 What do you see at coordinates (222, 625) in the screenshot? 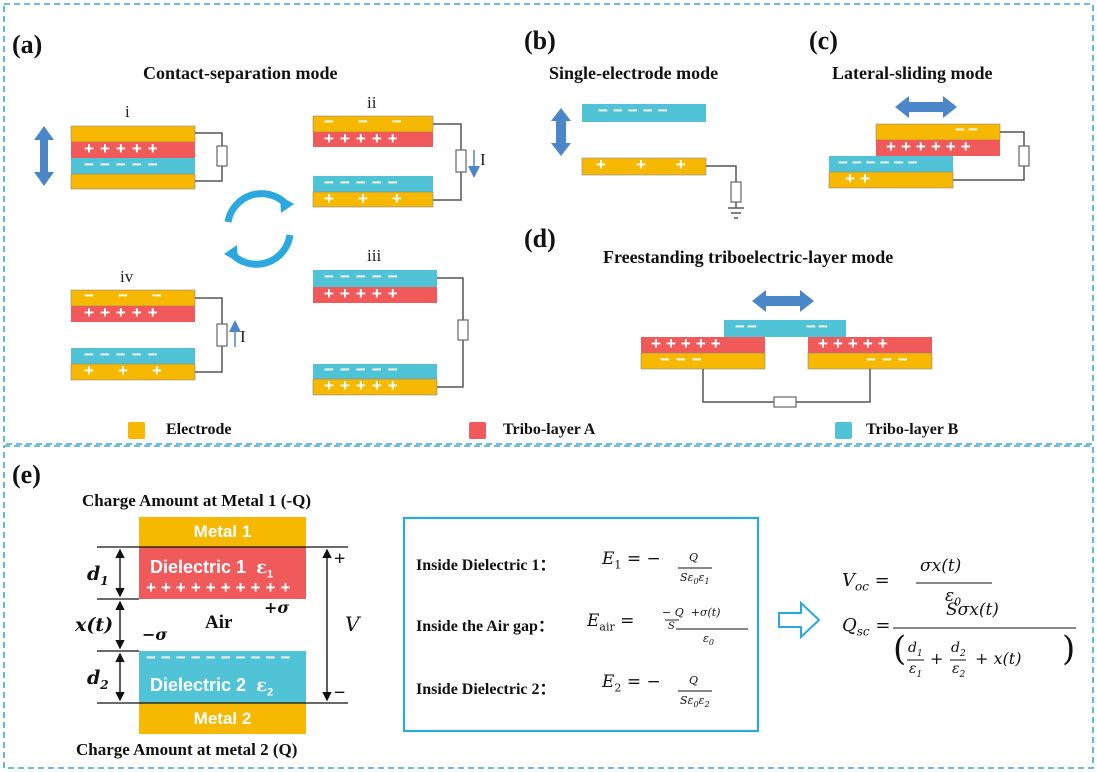
I see `capacitor-model` at bounding box center [222, 625].